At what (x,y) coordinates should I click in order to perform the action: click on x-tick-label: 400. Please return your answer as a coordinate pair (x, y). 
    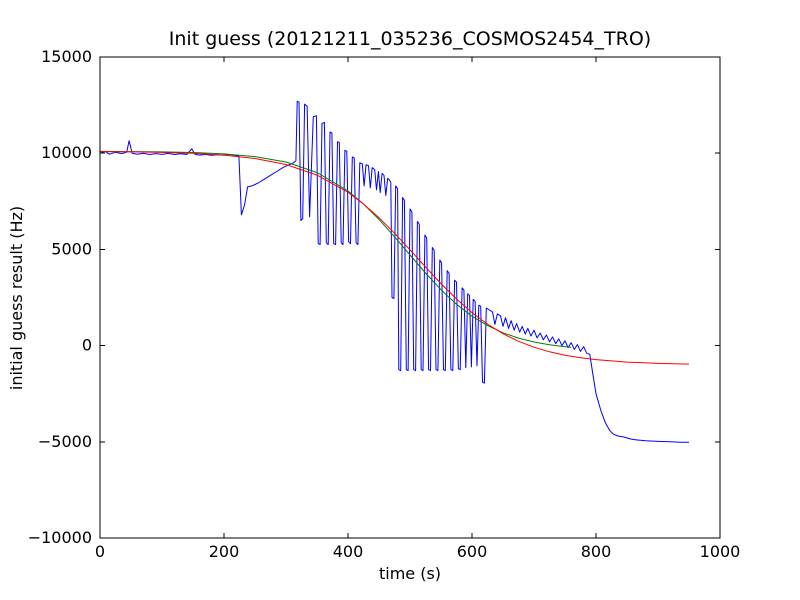
    Looking at the image, I should click on (348, 551).